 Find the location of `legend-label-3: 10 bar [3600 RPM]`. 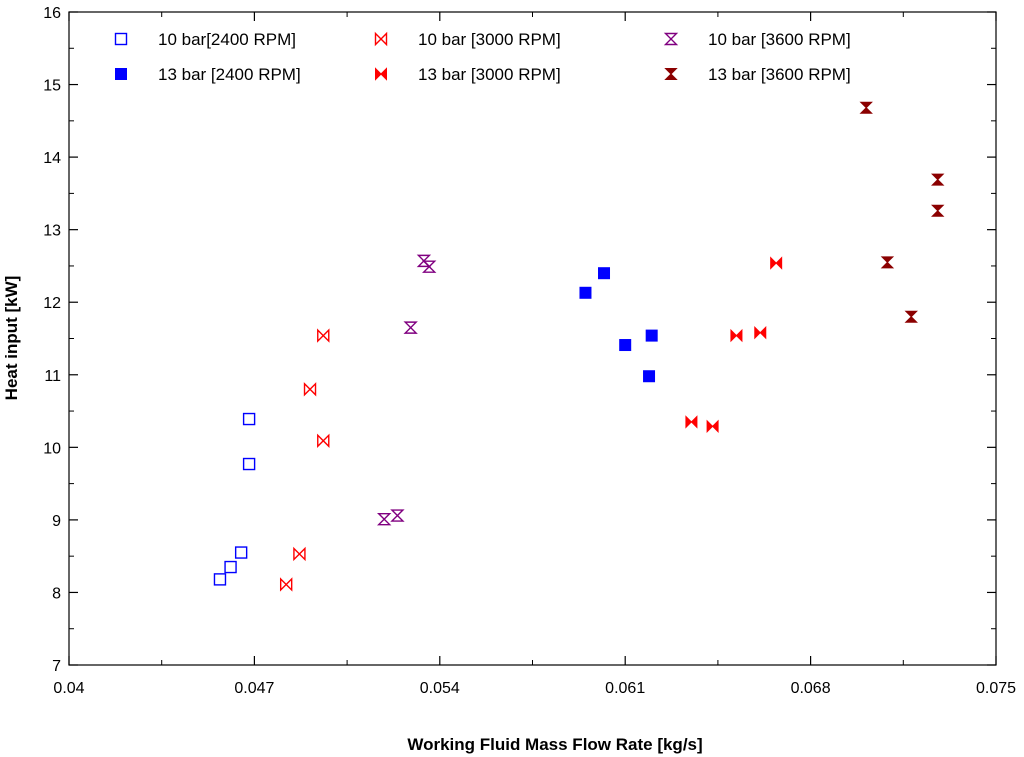

legend-label-3: 10 bar [3600 RPM] is located at coordinates (779, 39).